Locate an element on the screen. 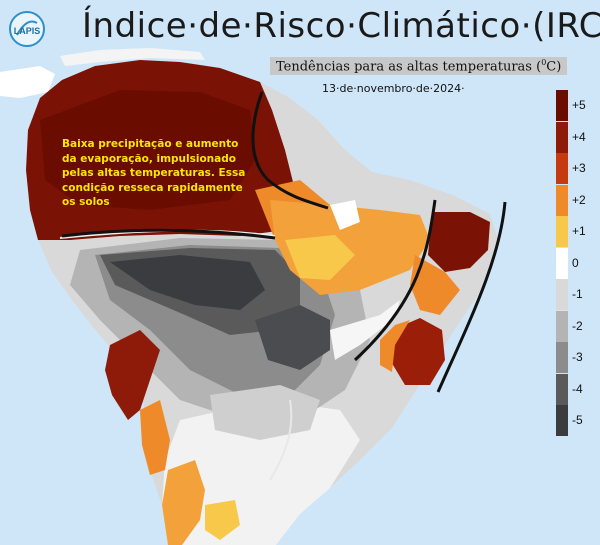 This screenshot has width=600, height=545. page-title: Índice·de·Risco·Climático·(IRC) is located at coordinates (341, 26).